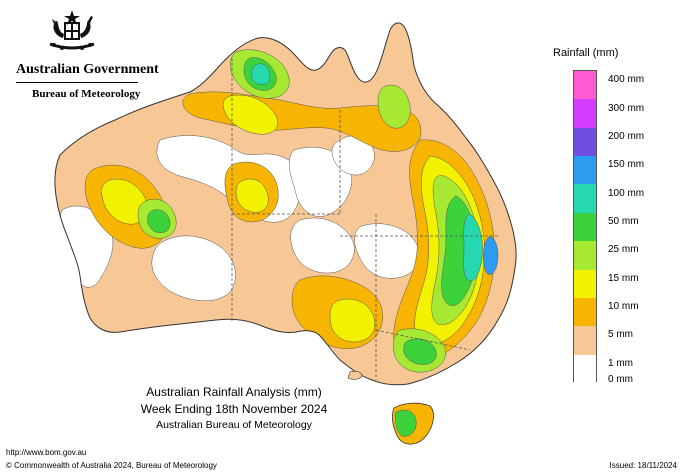 The width and height of the screenshot is (685, 473). I want to click on bom-url-link: http://www.bom.gov.au, so click(46, 452).